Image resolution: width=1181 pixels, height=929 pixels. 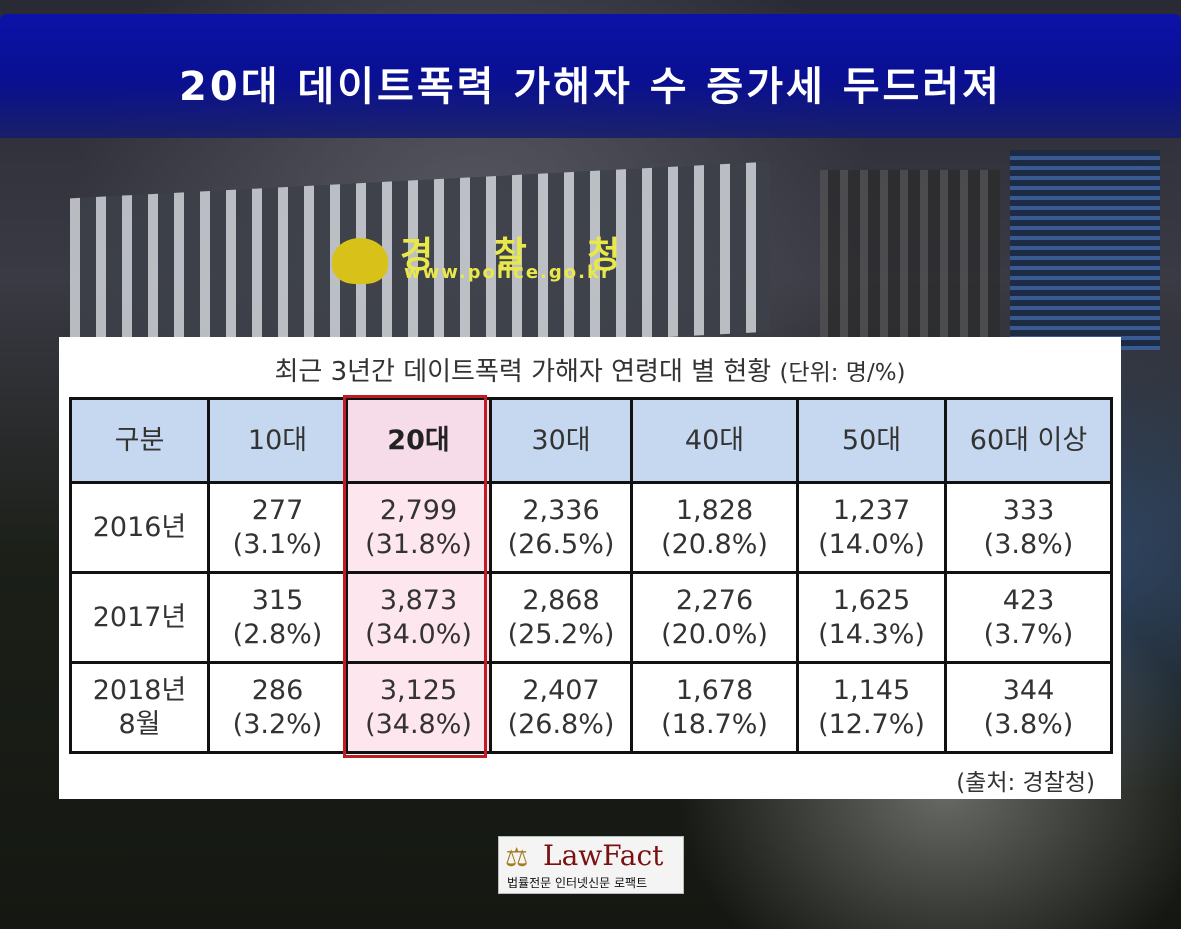 What do you see at coordinates (418, 600) in the screenshot?
I see `cell-count: 3,873` at bounding box center [418, 600].